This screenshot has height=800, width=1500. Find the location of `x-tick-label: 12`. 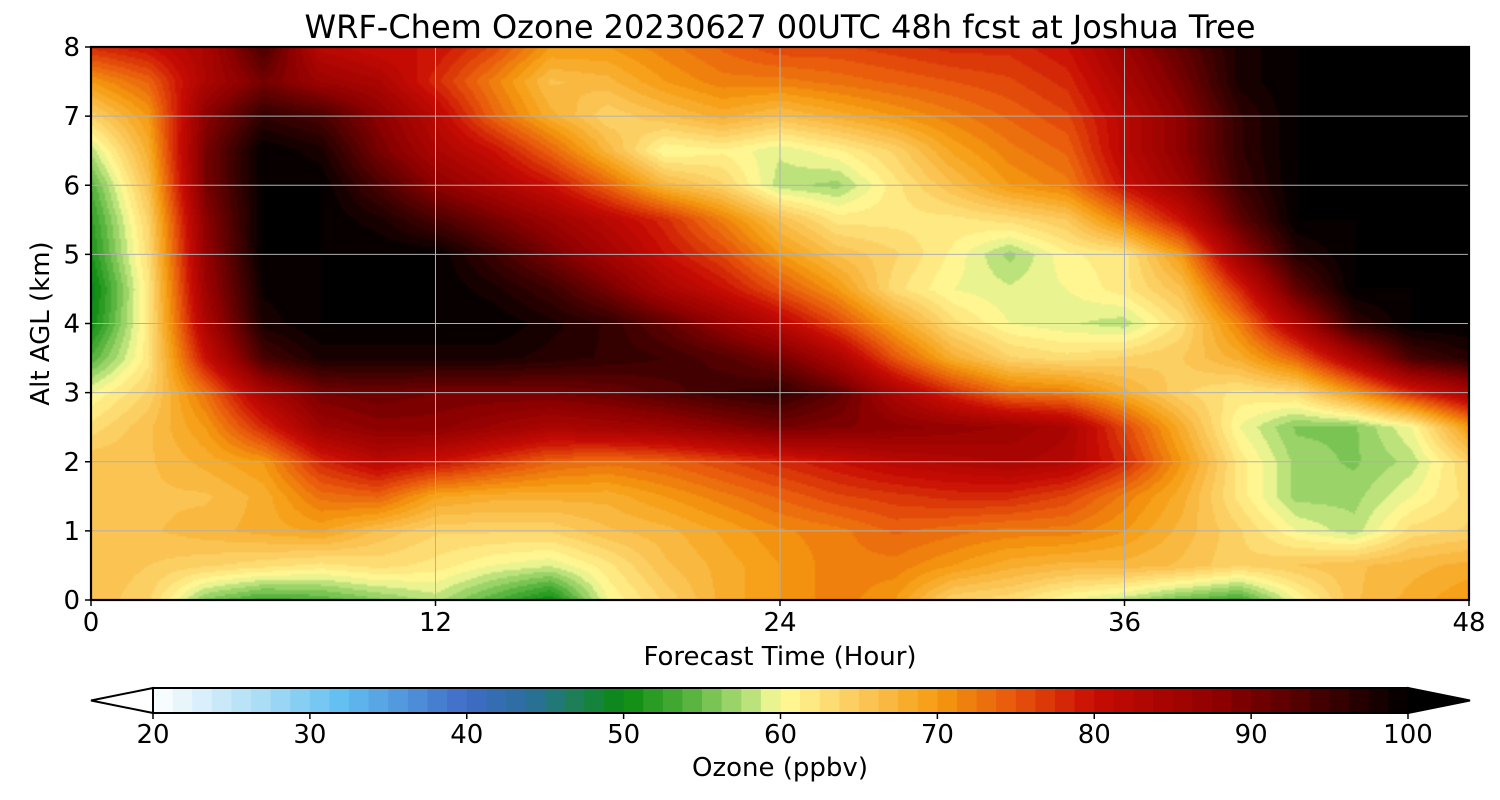

x-tick-label: 12 is located at coordinates (435, 623).